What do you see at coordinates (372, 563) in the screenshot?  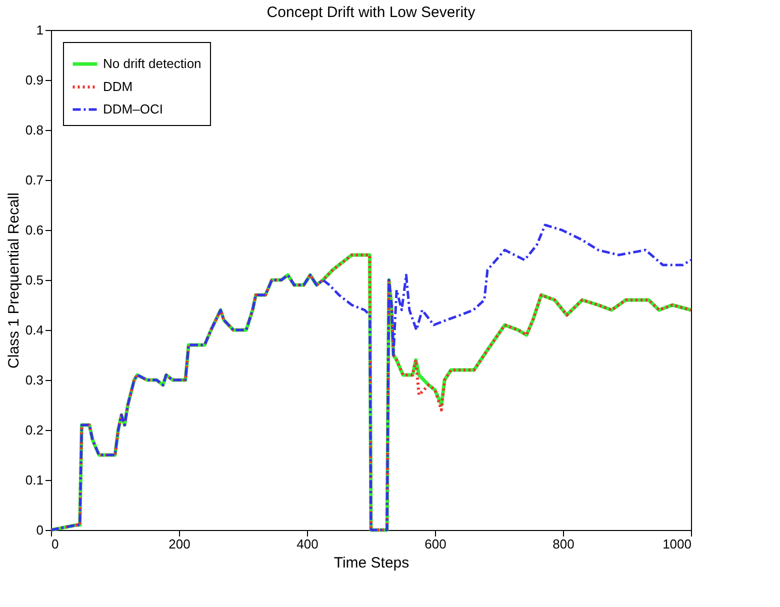 I see `x-axis-title: Time Steps` at bounding box center [372, 563].